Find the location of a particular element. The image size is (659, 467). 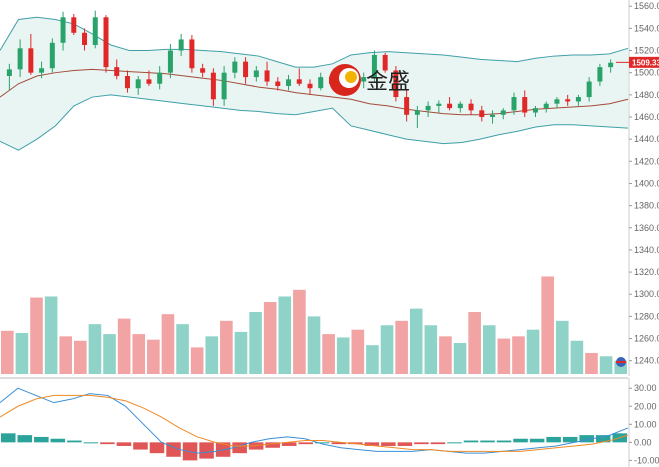

price-tick-label: 1480.00 is located at coordinates (646, 95).